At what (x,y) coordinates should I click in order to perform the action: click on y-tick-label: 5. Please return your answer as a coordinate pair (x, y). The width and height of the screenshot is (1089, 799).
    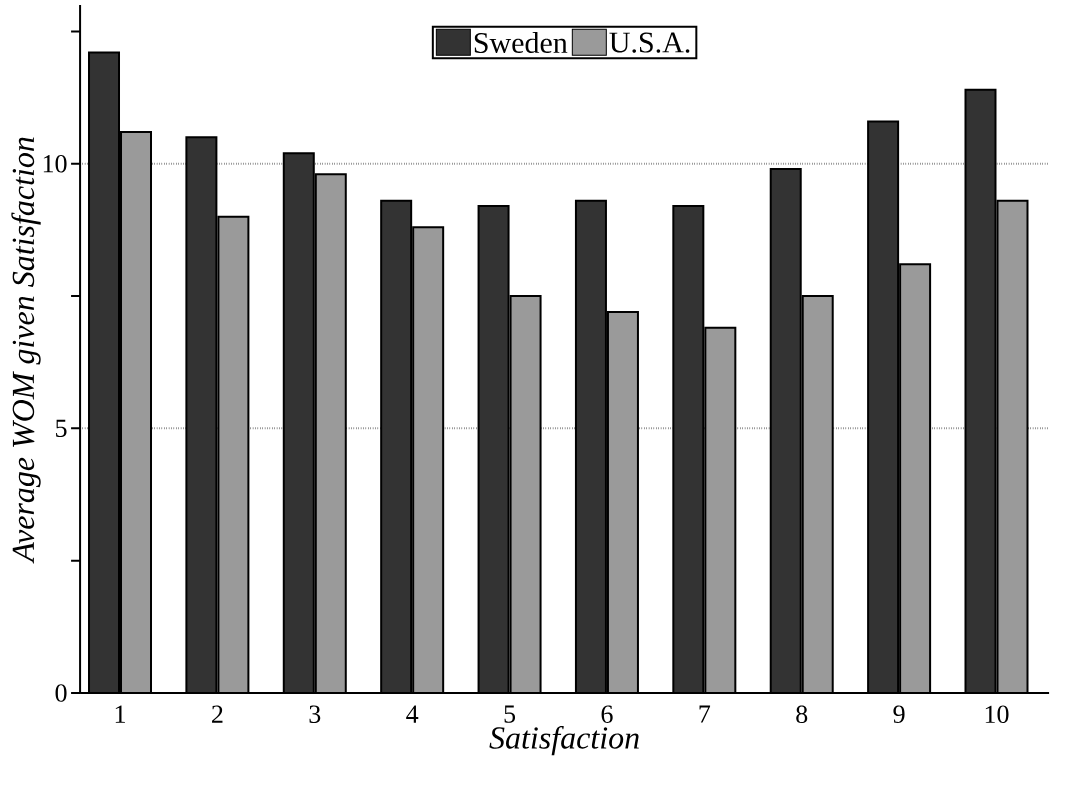
    Looking at the image, I should click on (61, 428).